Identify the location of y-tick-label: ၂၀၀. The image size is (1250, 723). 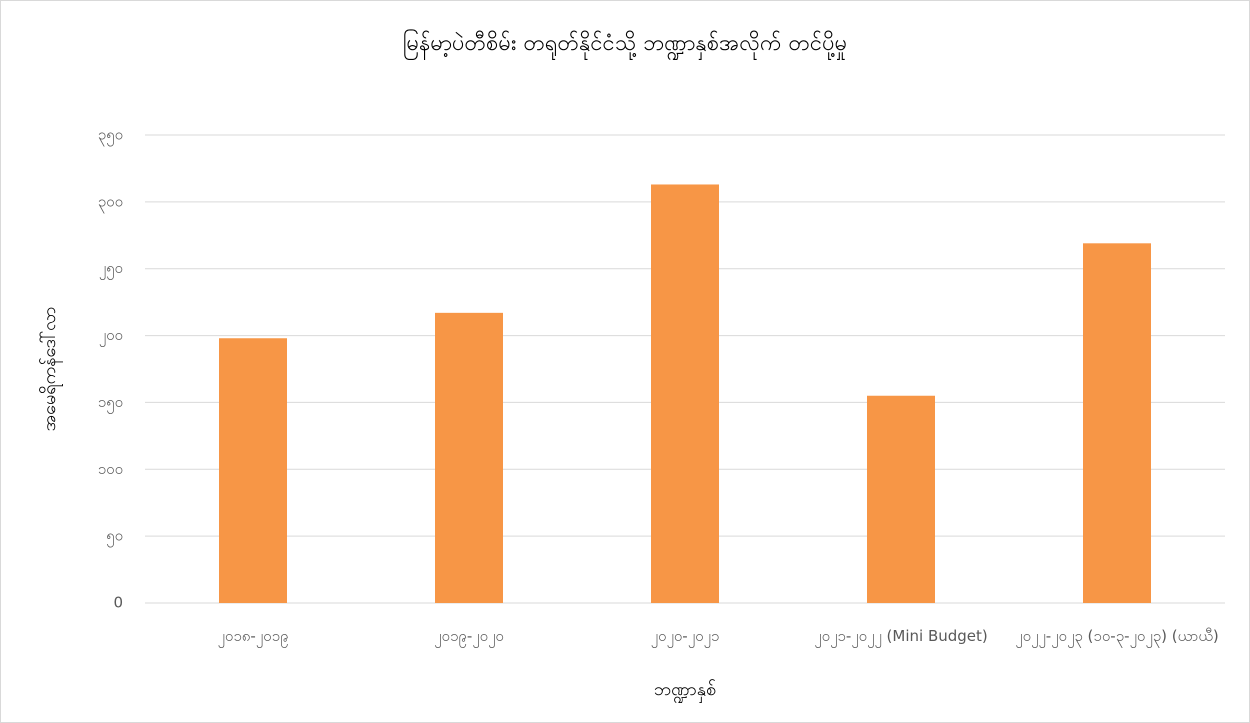
(111, 336).